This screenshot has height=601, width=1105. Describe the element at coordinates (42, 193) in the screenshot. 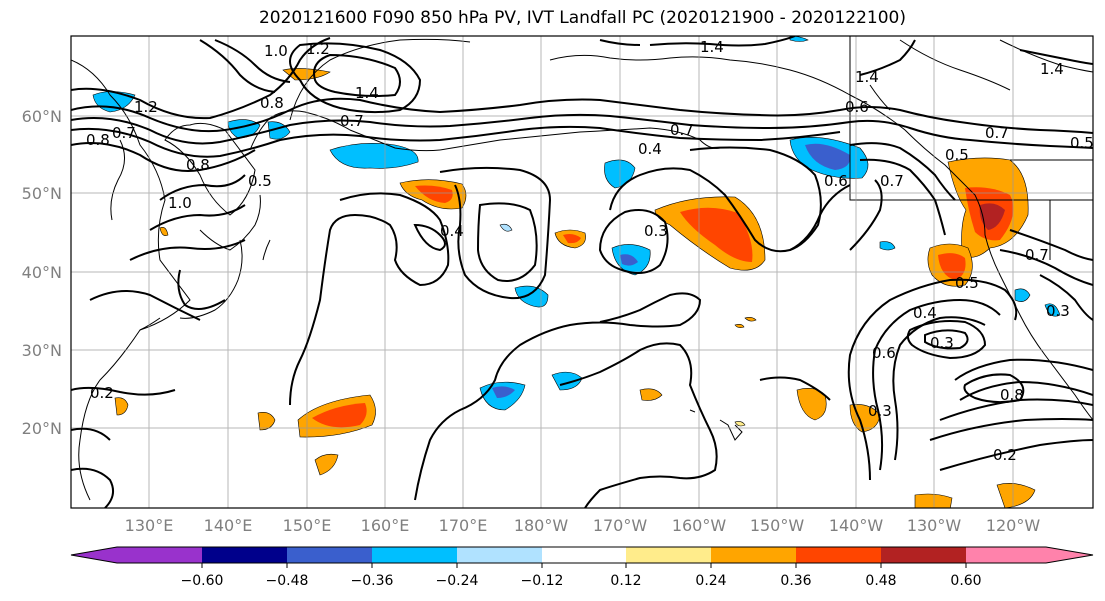

I see `lat-label: 50°N` at that location.